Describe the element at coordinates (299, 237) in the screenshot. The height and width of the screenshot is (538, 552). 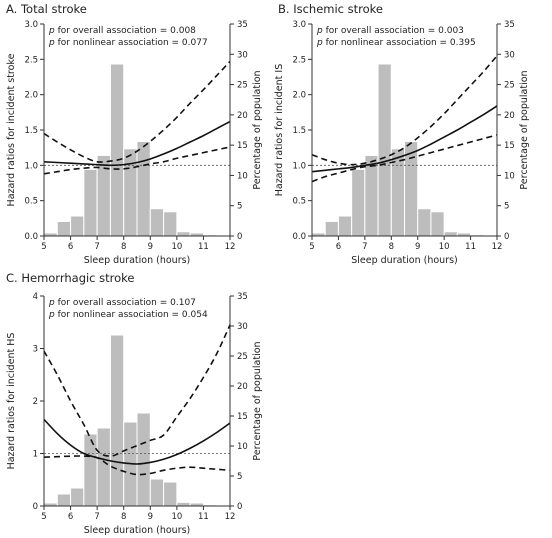
I see `y-tick-label: 0.0` at that location.